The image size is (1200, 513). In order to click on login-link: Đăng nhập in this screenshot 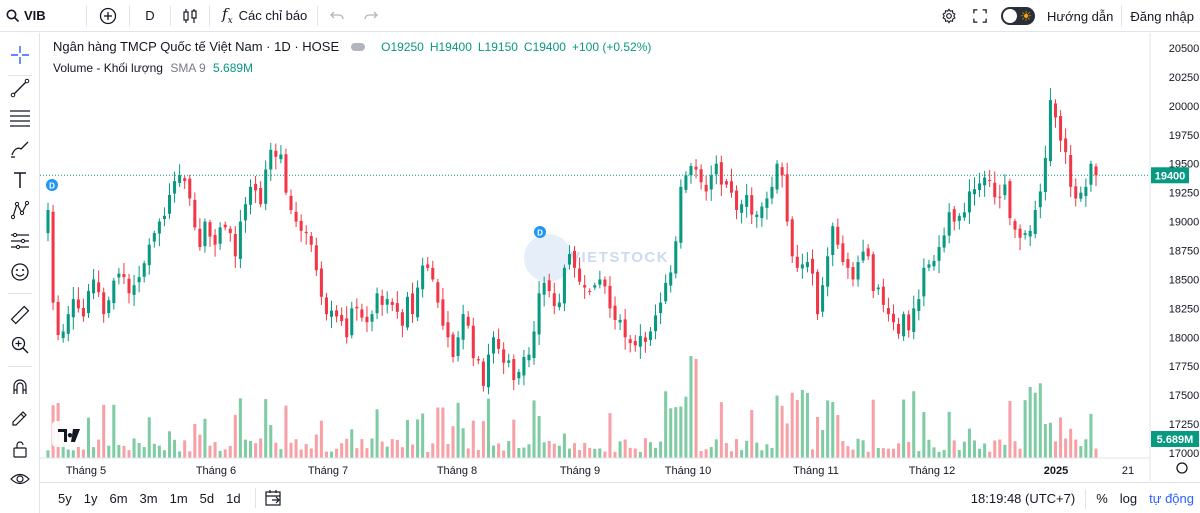, I will do `click(1162, 16)`.